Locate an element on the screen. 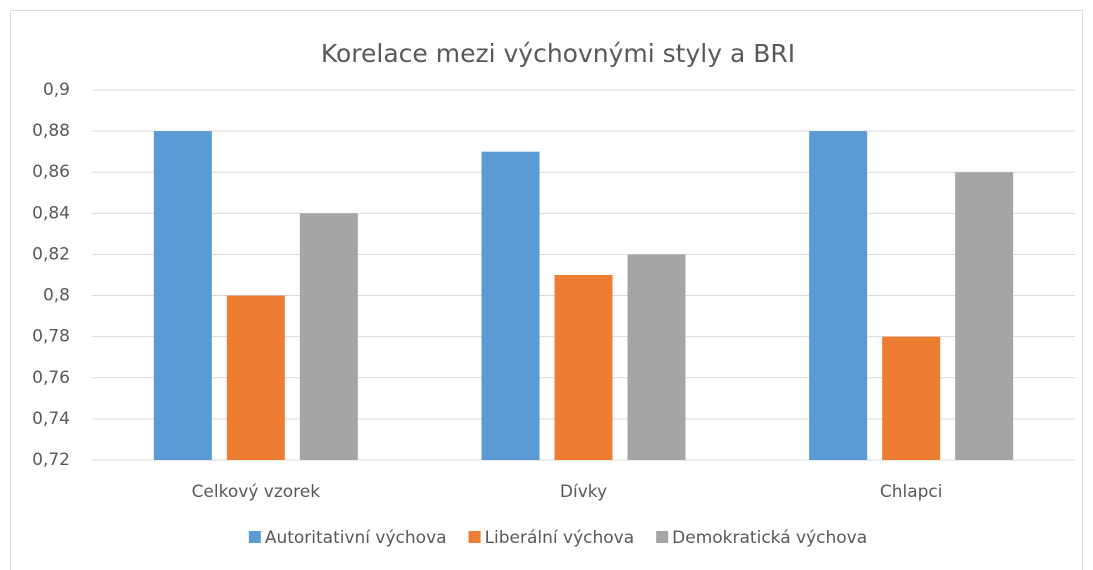 The image size is (1093, 570). legend-label: Autoritativní výchova is located at coordinates (356, 538).